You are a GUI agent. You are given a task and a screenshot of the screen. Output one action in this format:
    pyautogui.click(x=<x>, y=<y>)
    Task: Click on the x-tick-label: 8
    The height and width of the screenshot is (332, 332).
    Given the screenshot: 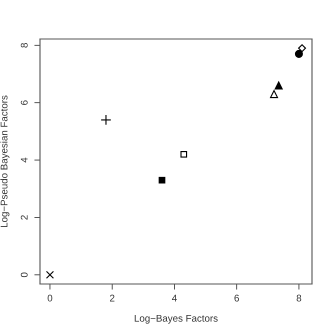 What is the action you would take?
    pyautogui.click(x=299, y=298)
    